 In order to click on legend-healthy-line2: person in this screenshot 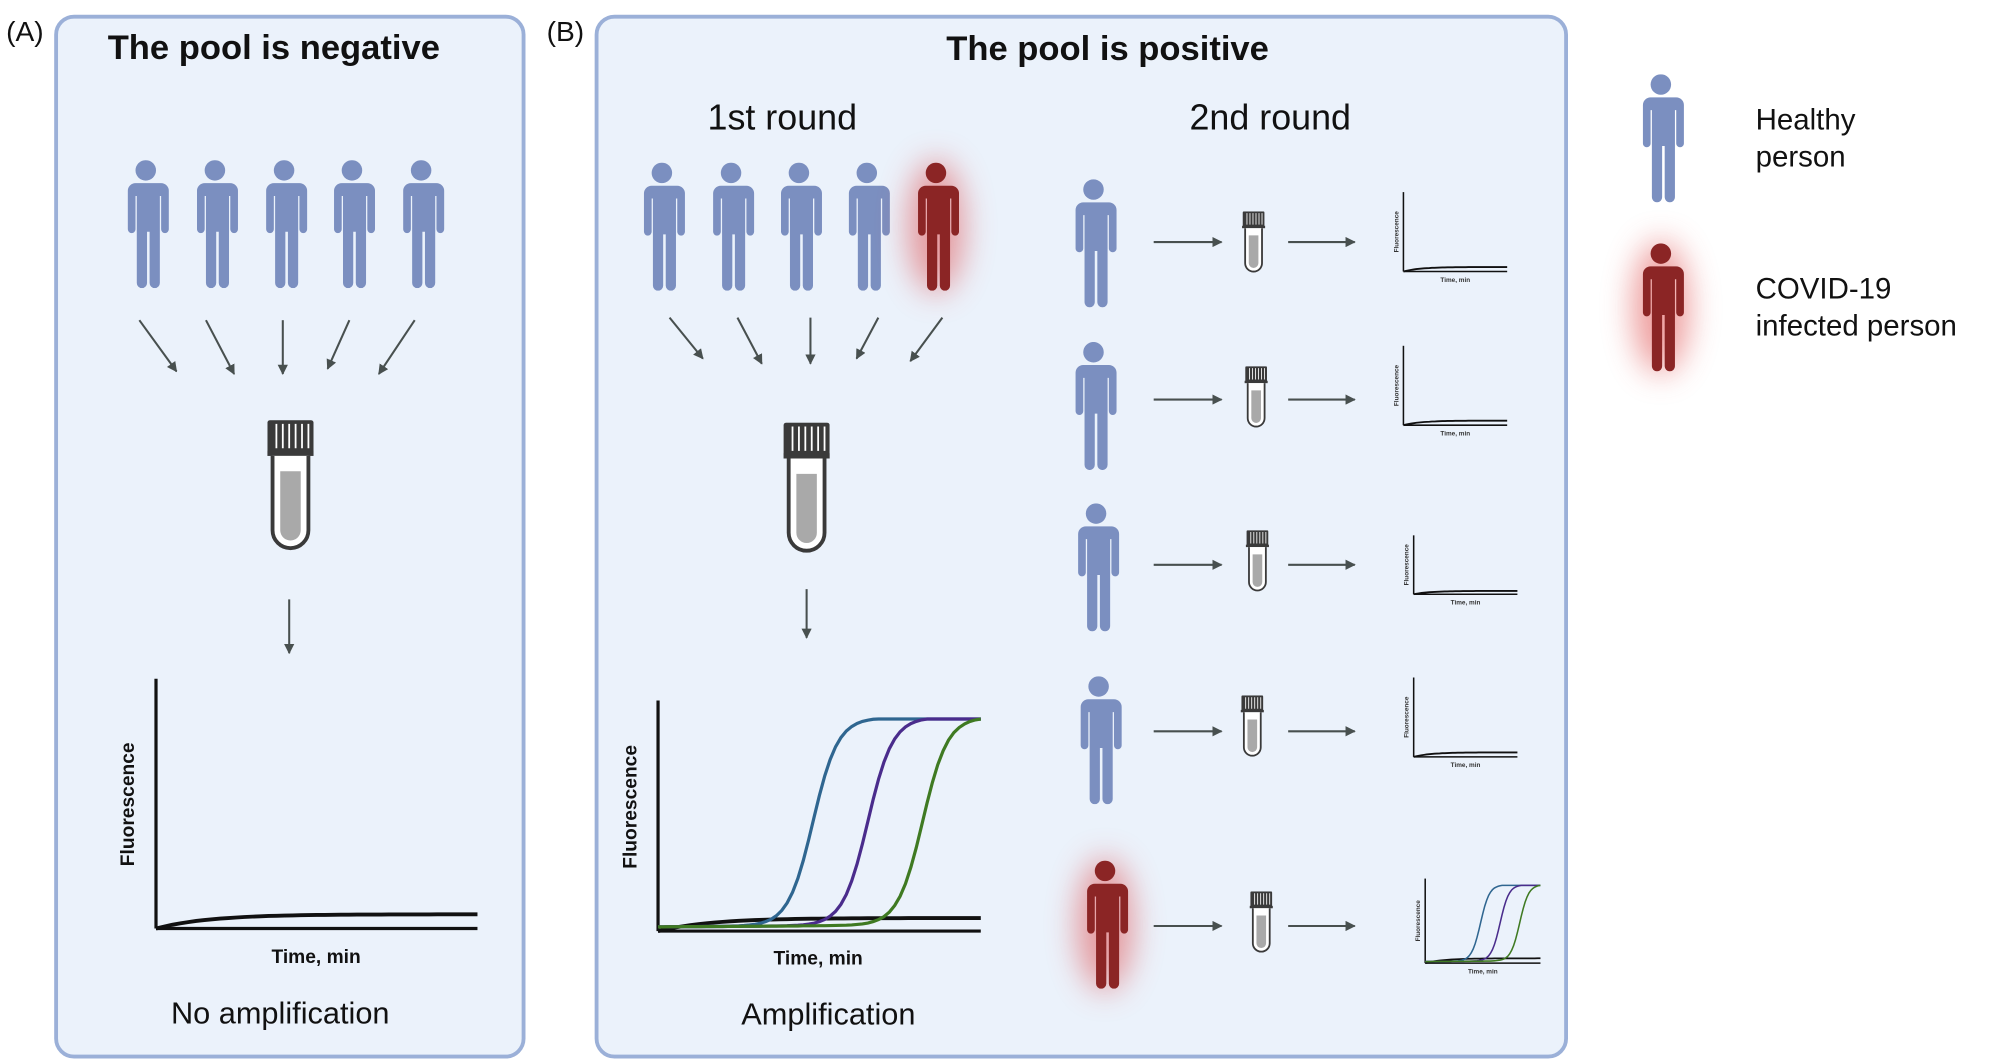, I will do `click(1801, 156)`.